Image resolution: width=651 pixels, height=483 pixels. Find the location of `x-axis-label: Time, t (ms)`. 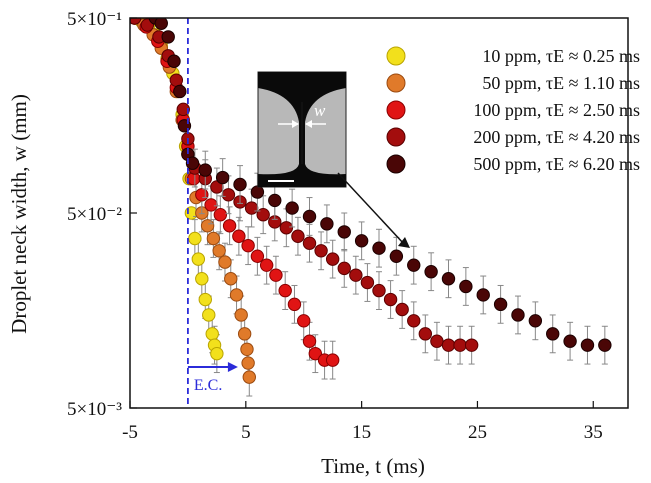

x-axis-label: Time, t (ms) is located at coordinates (373, 466).